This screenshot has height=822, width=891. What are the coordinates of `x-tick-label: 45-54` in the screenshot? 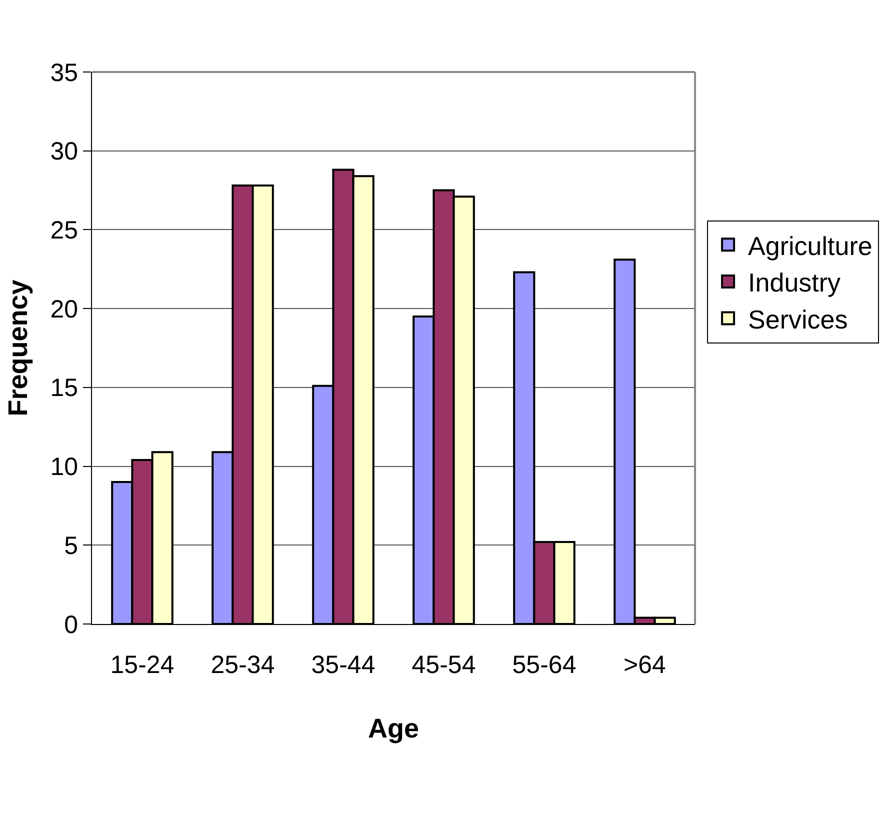 It's located at (444, 665).